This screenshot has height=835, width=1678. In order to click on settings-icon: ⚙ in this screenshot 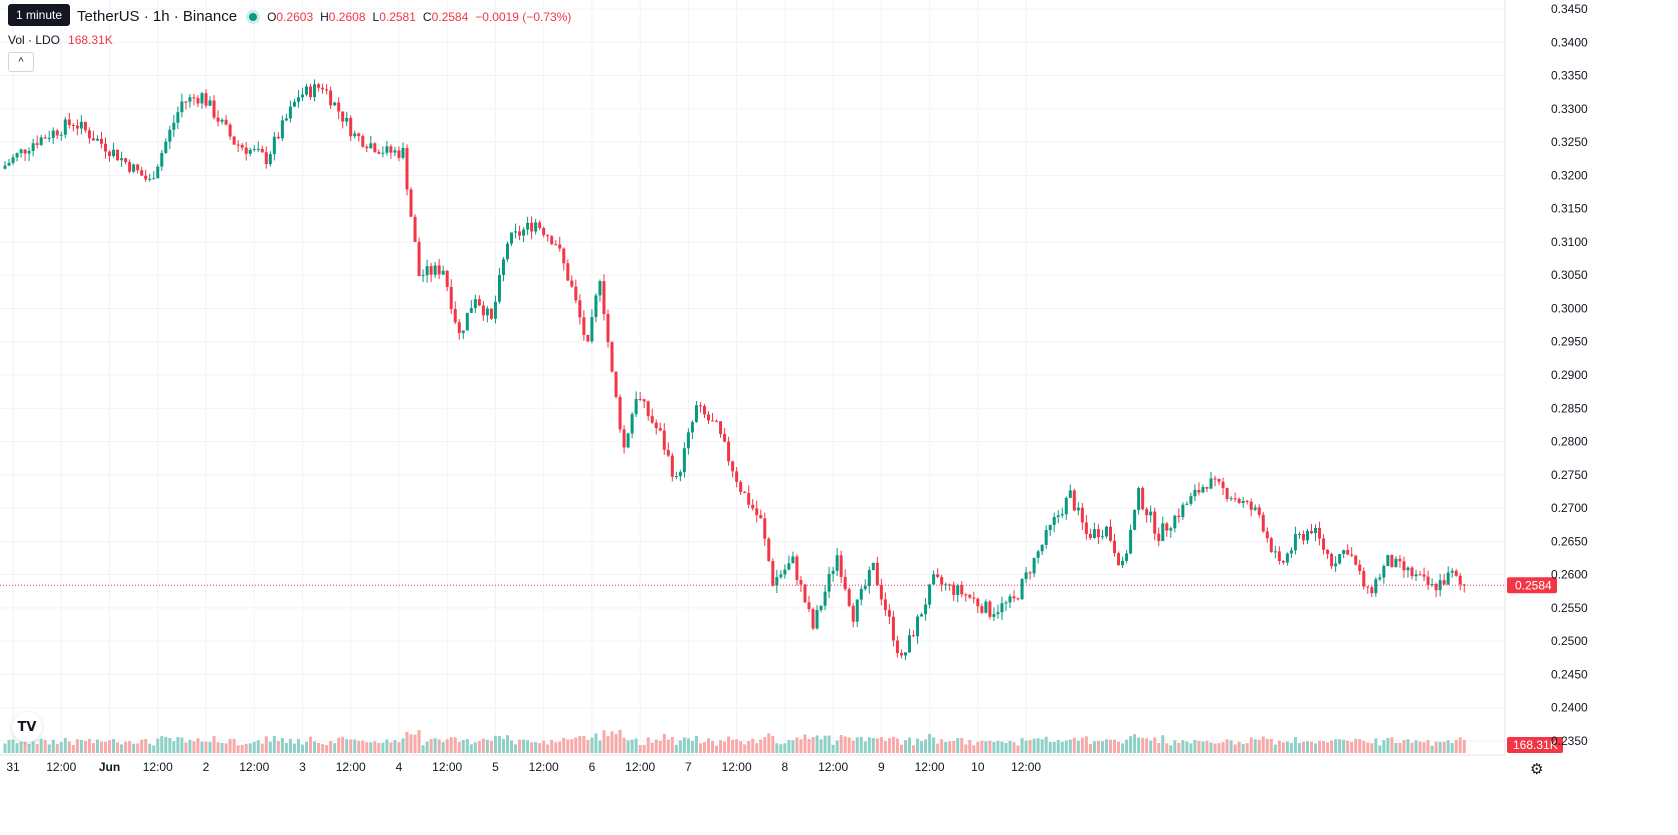, I will do `click(1537, 769)`.